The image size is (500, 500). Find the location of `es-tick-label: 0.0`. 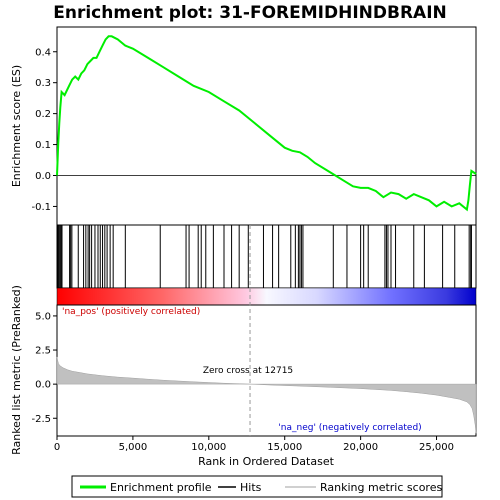

es-tick-label: 0.0 is located at coordinates (43, 176).